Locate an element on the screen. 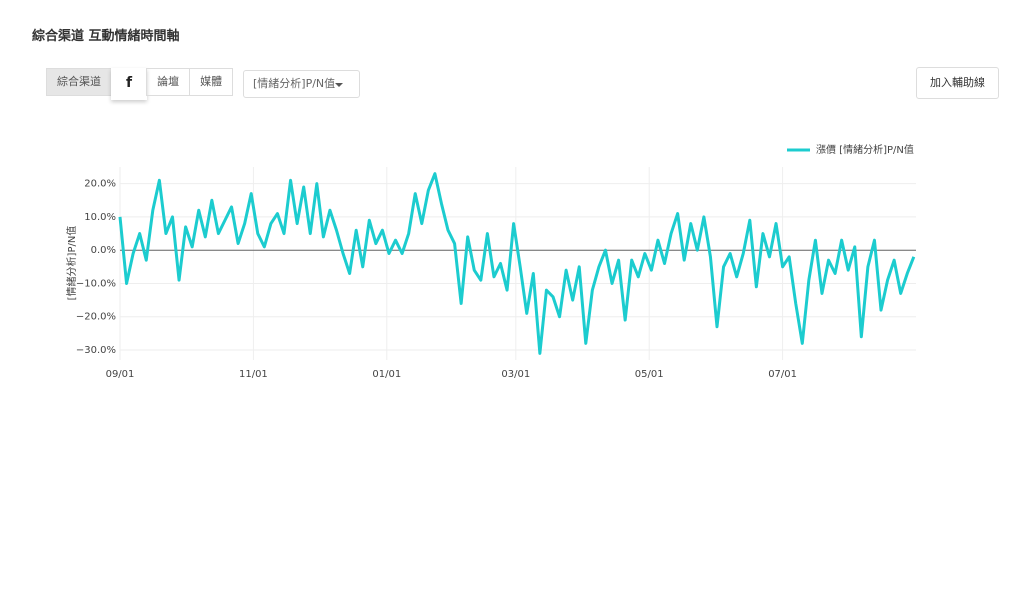  button: 加入輔助線 is located at coordinates (957, 83).